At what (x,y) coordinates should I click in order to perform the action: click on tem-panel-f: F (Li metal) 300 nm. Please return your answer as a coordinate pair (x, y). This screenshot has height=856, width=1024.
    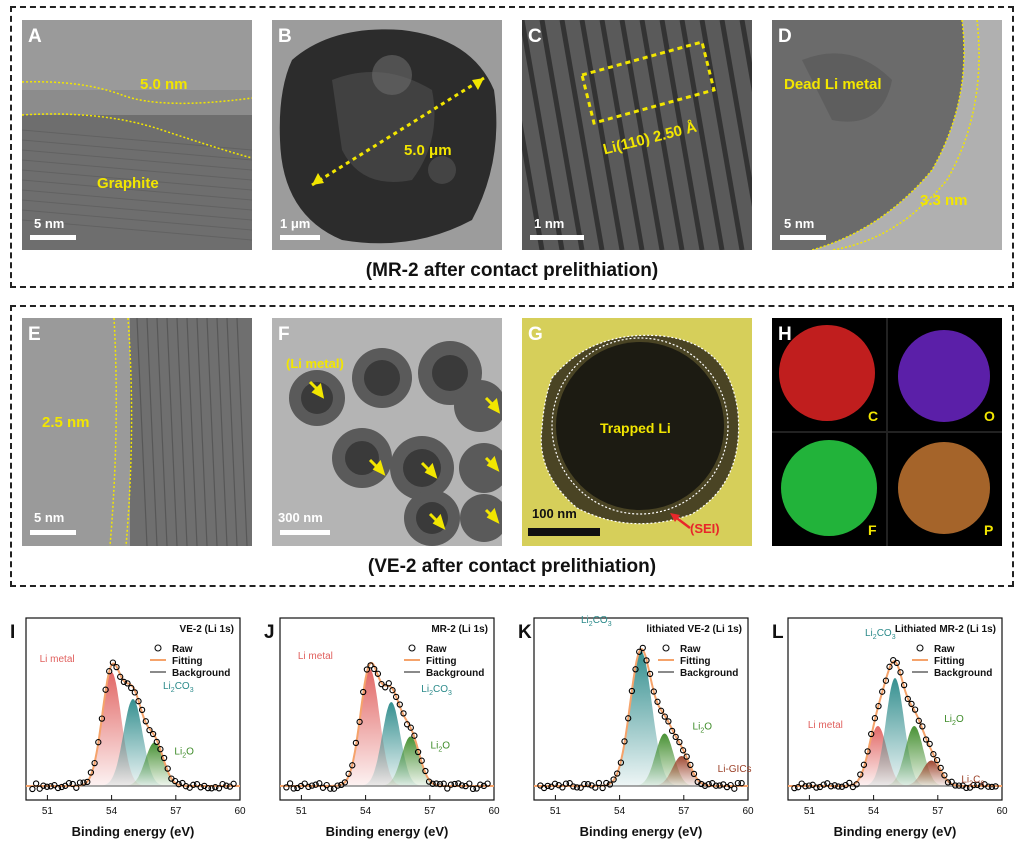
    Looking at the image, I should click on (387, 432).